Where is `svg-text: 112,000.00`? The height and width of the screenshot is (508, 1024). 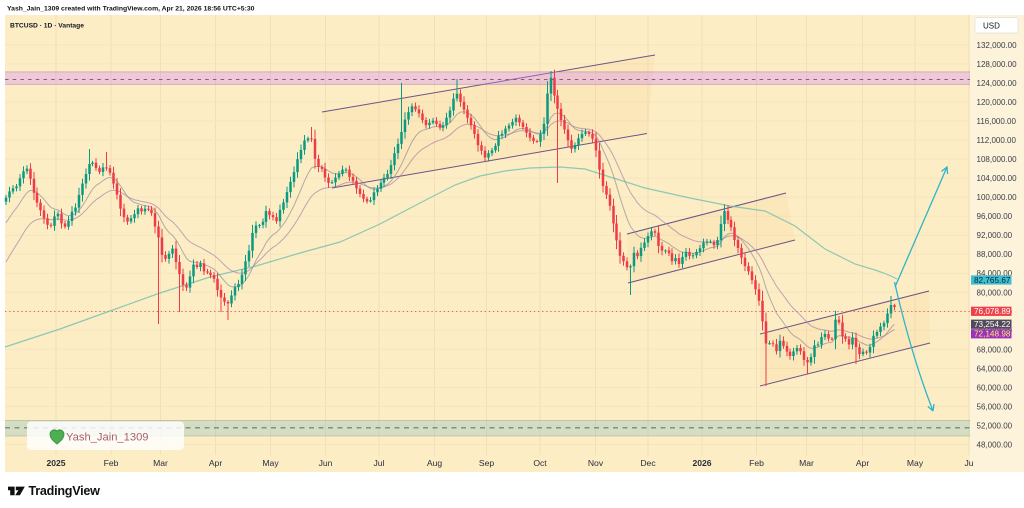 svg-text: 112,000.00 is located at coordinates (997, 140).